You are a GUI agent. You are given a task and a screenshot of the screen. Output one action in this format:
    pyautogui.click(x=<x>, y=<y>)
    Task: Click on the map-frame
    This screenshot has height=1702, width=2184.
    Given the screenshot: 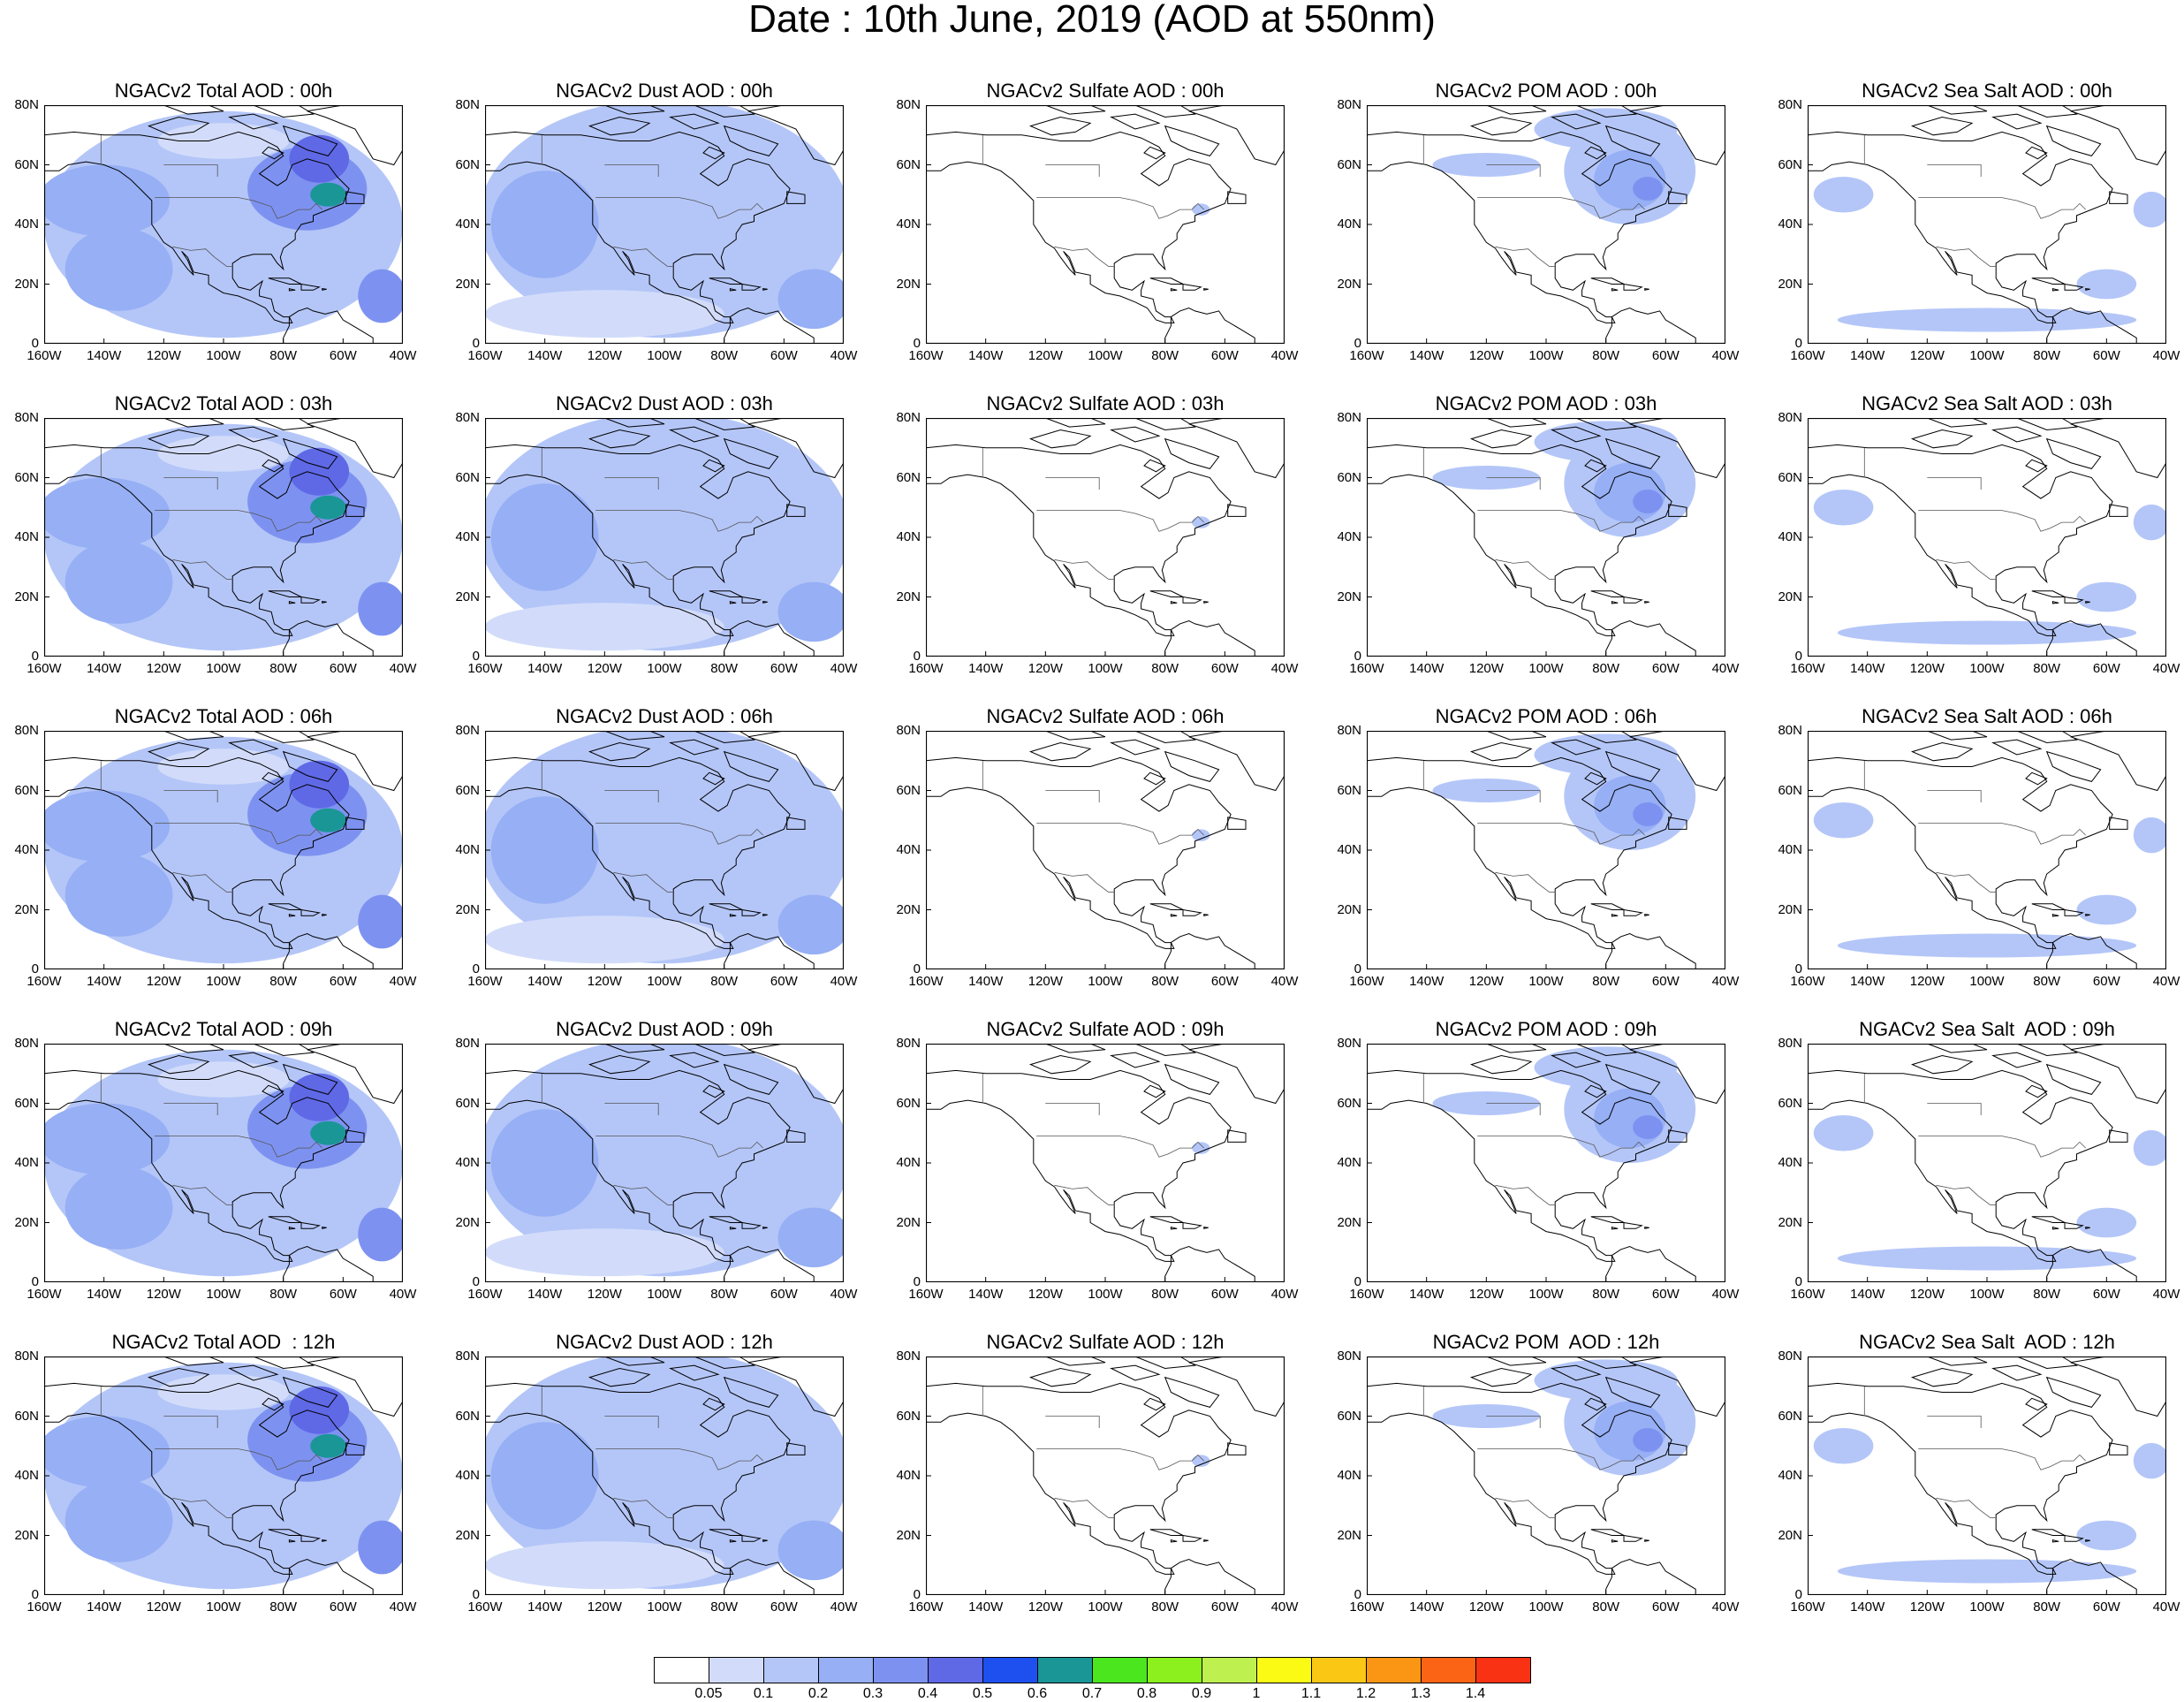 What is the action you would take?
    pyautogui.click(x=1987, y=1475)
    